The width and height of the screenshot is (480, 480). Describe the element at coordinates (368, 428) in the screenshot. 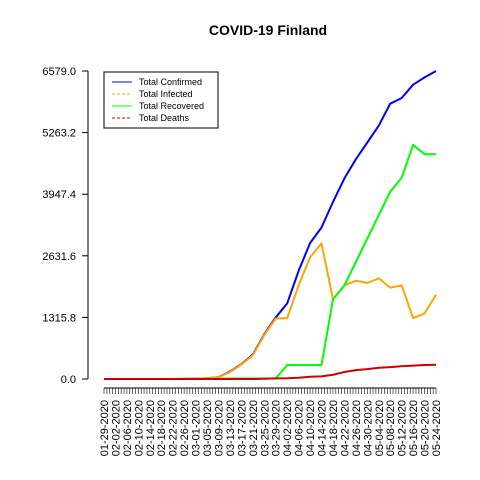

I see `x-tick-label: 04-30-2020` at that location.